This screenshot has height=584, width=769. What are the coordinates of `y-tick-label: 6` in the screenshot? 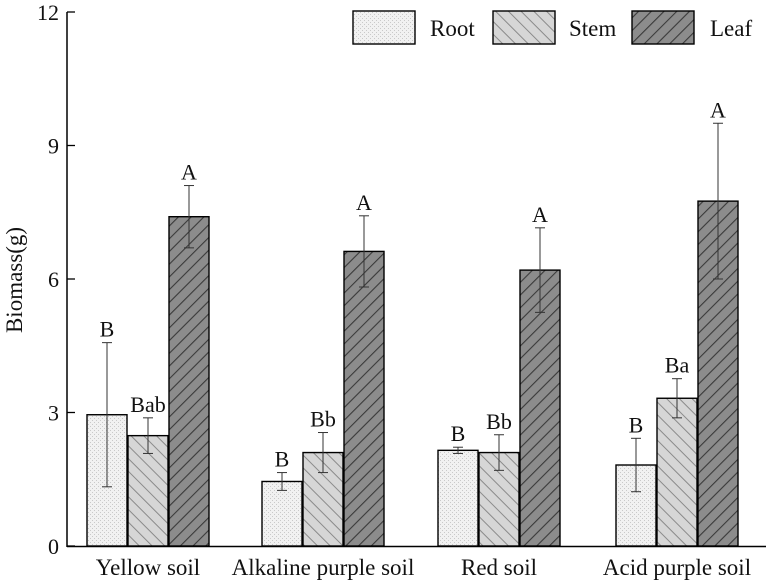 It's located at (53, 279).